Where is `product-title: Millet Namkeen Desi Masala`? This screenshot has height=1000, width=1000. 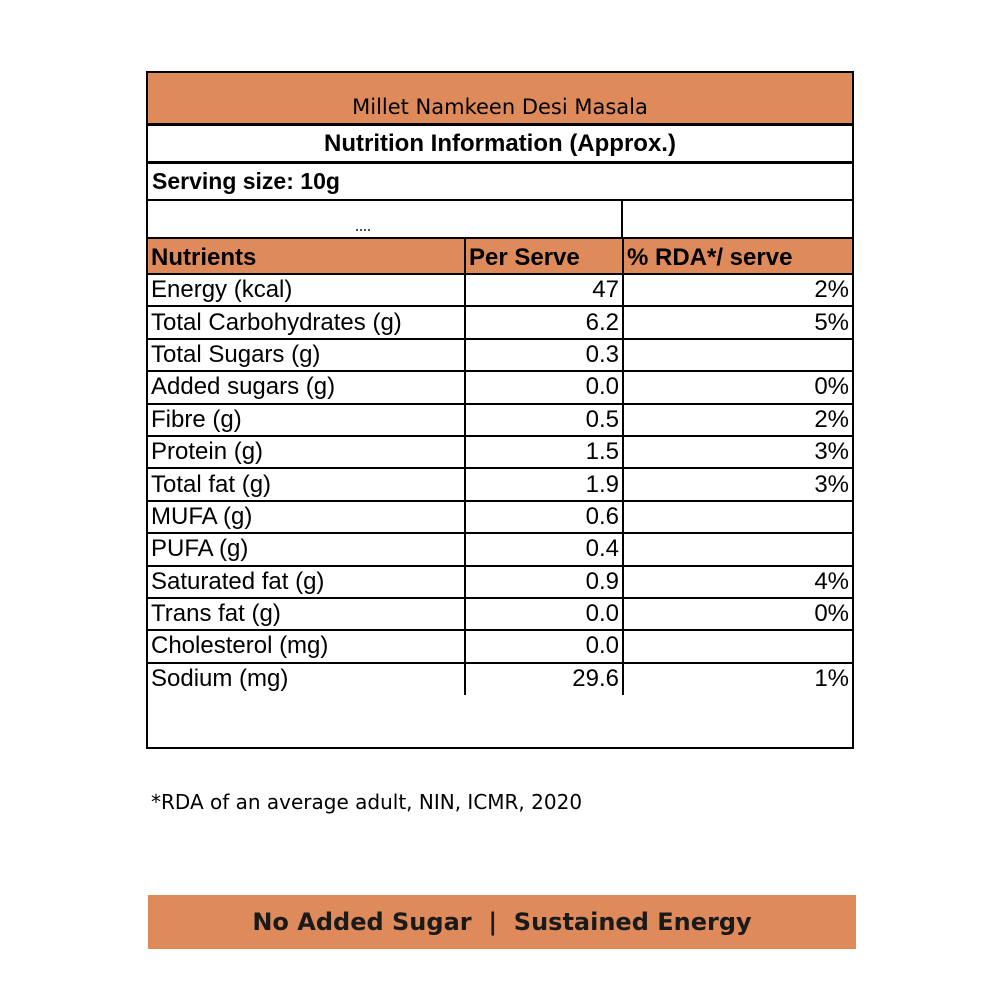 product-title: Millet Namkeen Desi Masala is located at coordinates (500, 99).